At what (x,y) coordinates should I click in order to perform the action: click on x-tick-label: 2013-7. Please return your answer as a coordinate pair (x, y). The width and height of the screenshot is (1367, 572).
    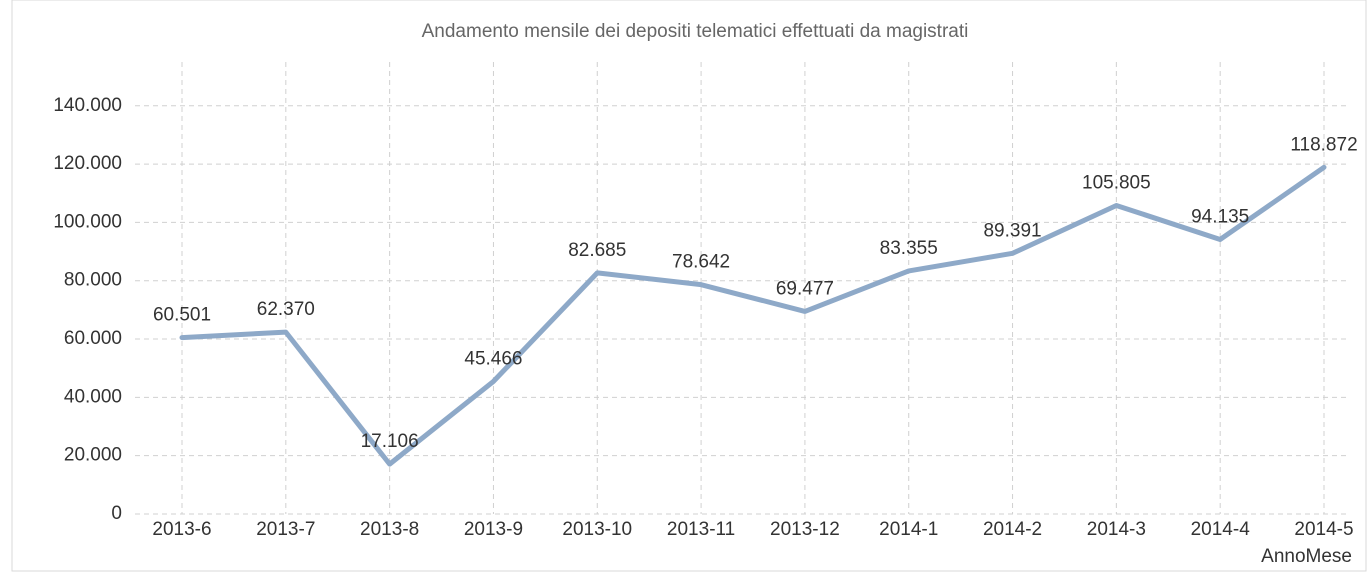
    Looking at the image, I should click on (285, 529).